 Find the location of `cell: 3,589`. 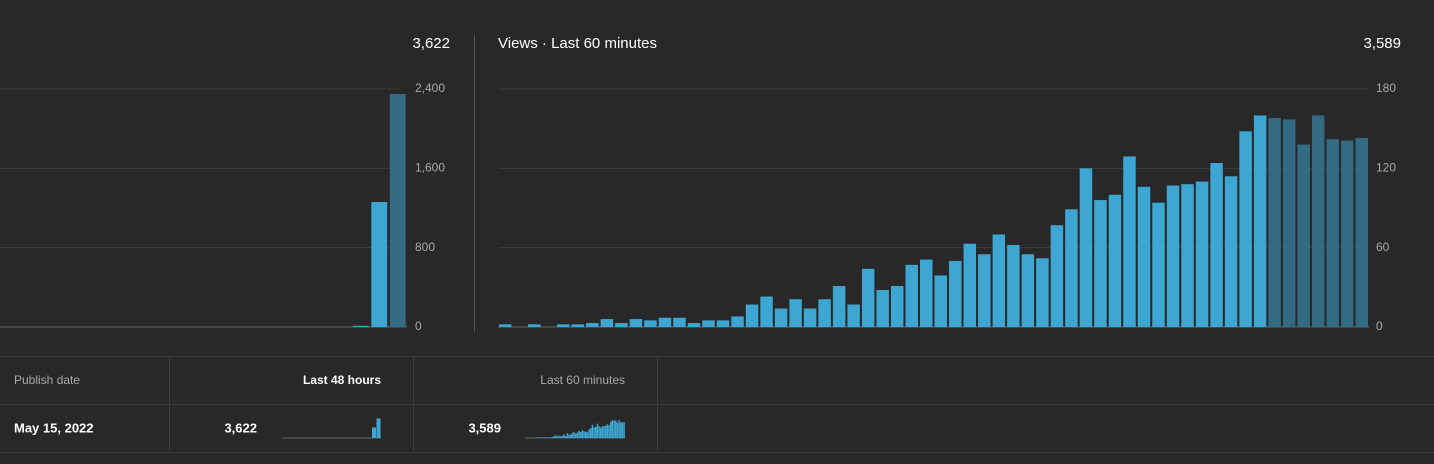

cell: 3,589 is located at coordinates (484, 427).